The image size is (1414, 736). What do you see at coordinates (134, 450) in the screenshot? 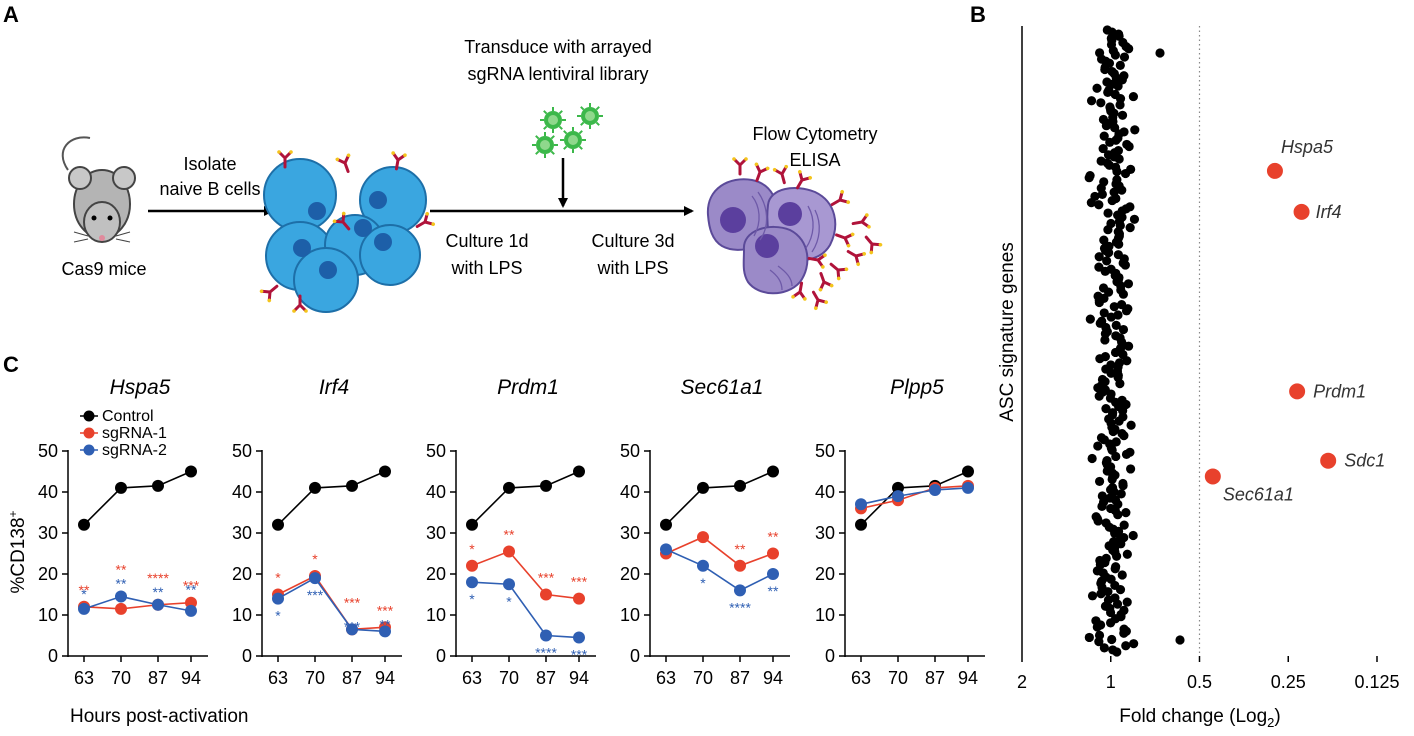
I see `legend-label: sgRNA-2` at bounding box center [134, 450].